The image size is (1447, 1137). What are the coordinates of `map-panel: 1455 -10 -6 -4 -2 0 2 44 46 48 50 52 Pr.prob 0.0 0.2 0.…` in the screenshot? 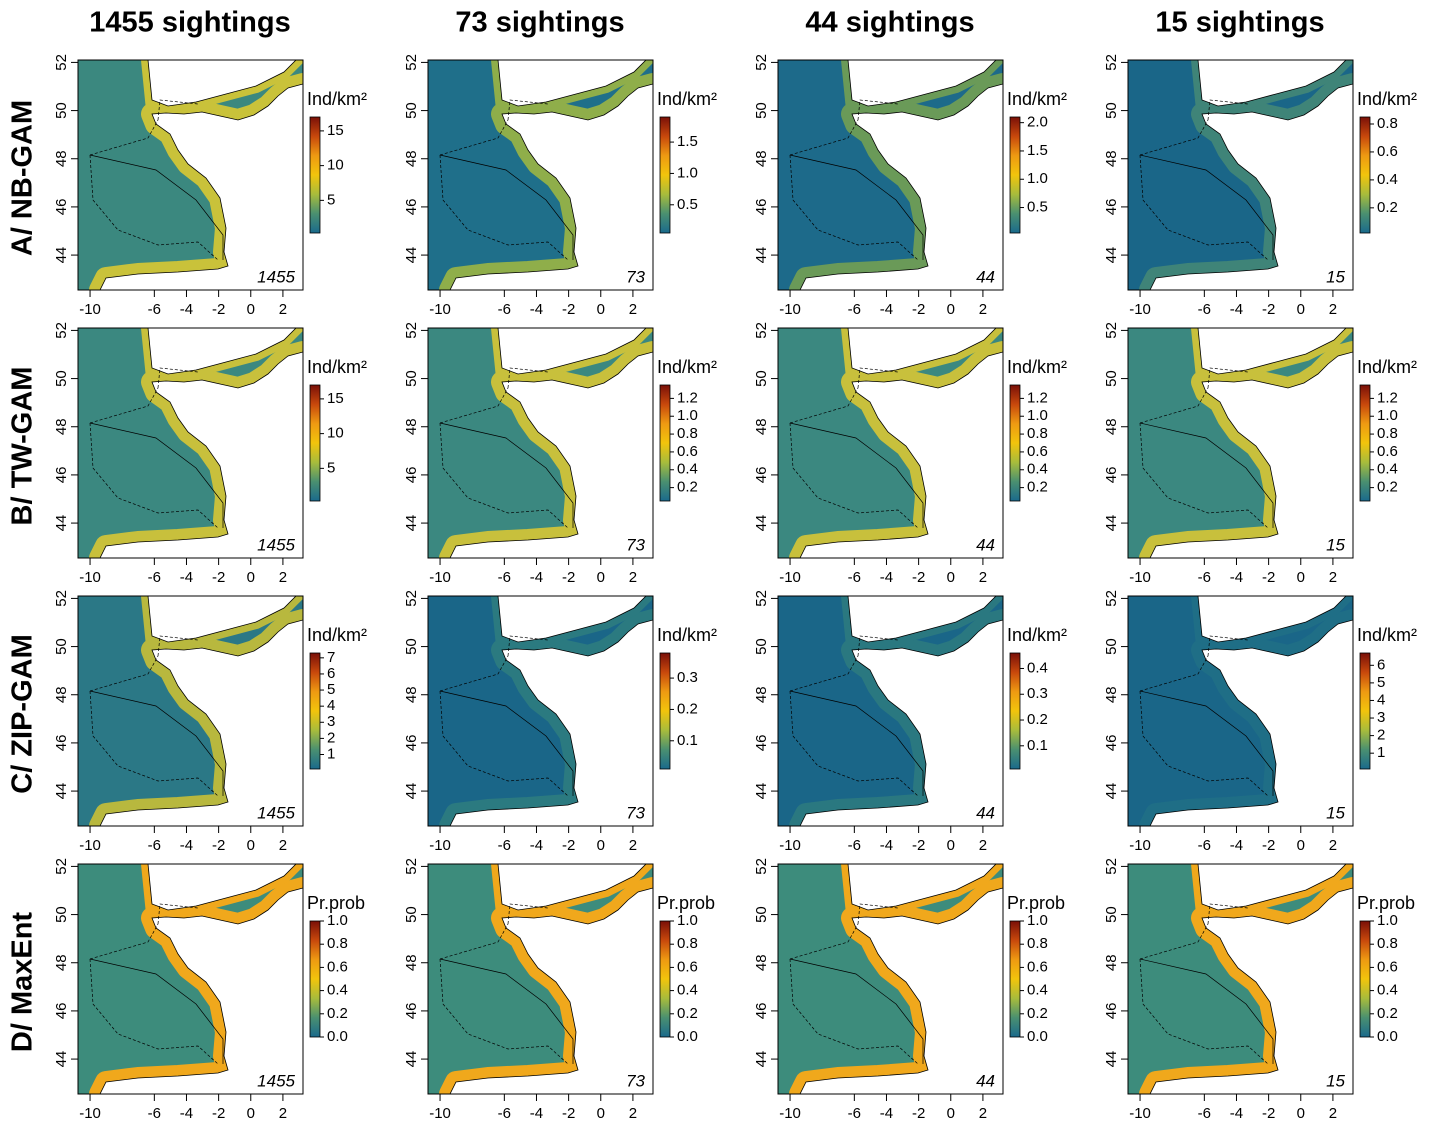 It's located at (209, 990).